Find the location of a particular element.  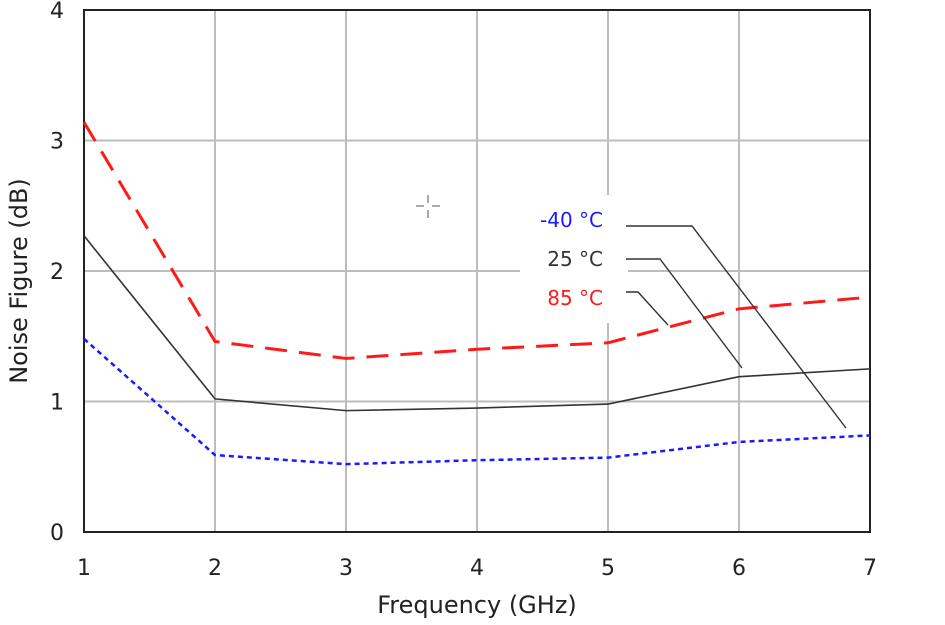

x-tick-label: 2 is located at coordinates (215, 568).